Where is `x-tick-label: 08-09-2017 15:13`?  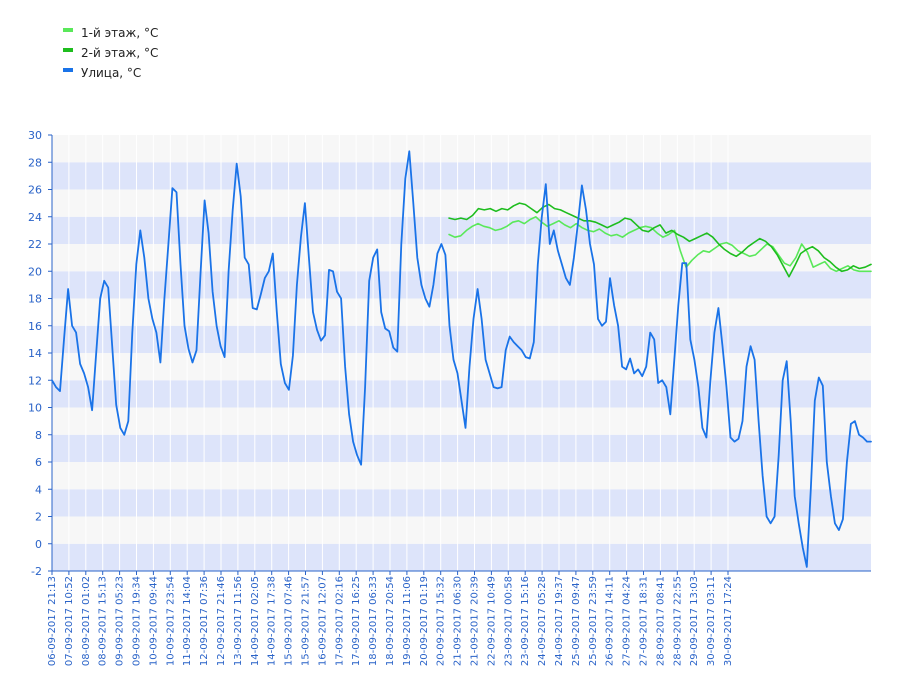
x-tick-label: 08-09-2017 15:13 is located at coordinates (103, 621).